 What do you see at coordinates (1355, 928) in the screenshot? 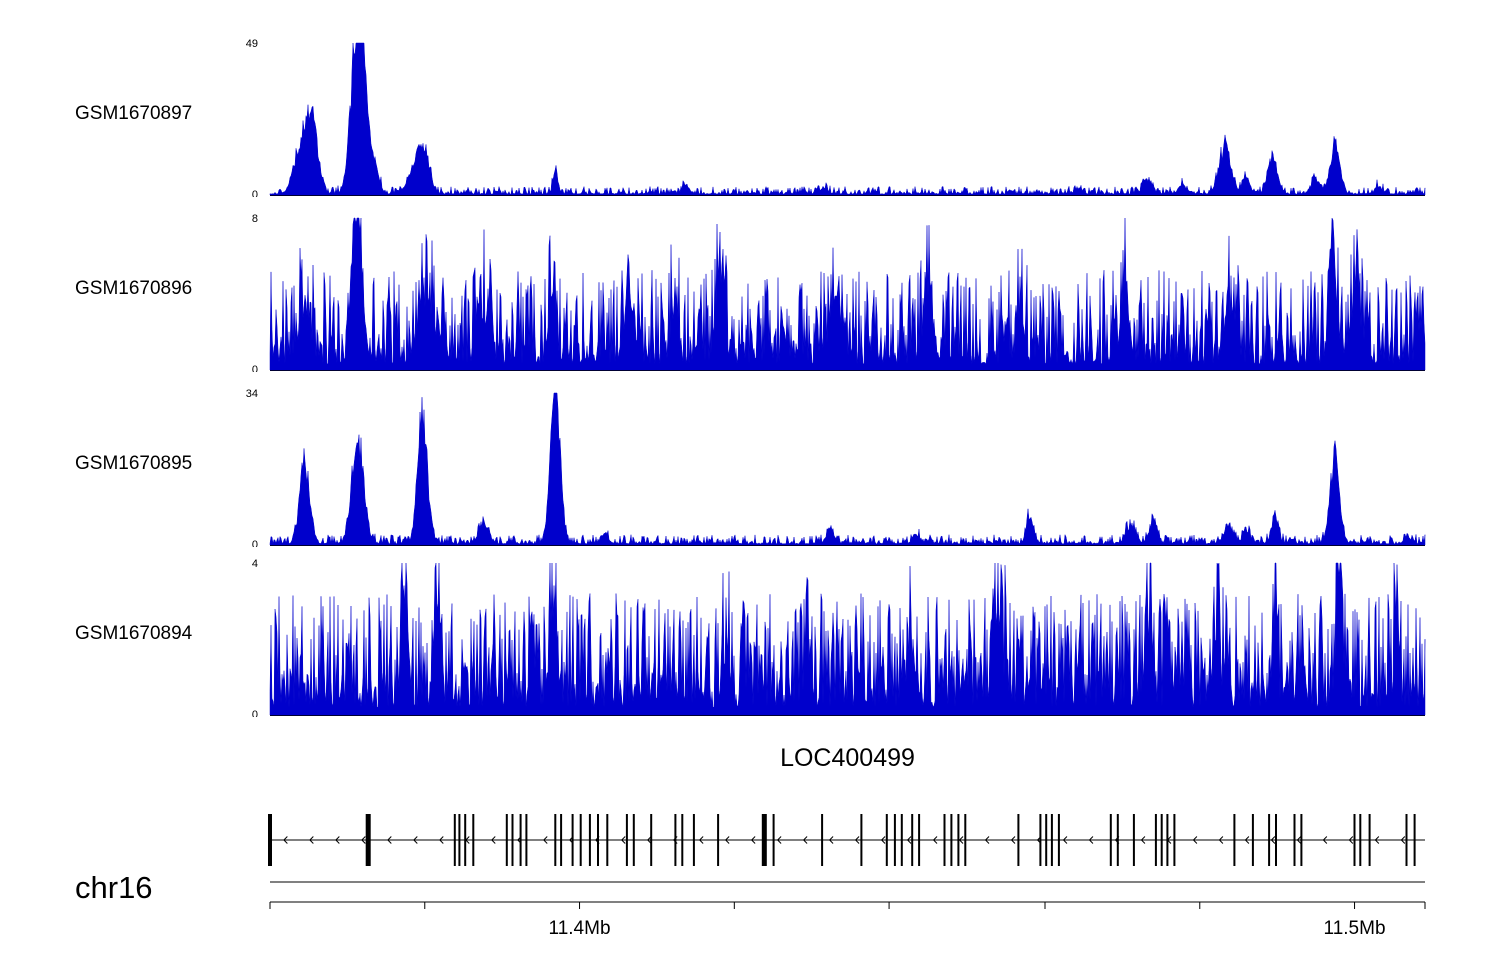
I see `axis-tick-label: 11.5Mb` at bounding box center [1355, 928].